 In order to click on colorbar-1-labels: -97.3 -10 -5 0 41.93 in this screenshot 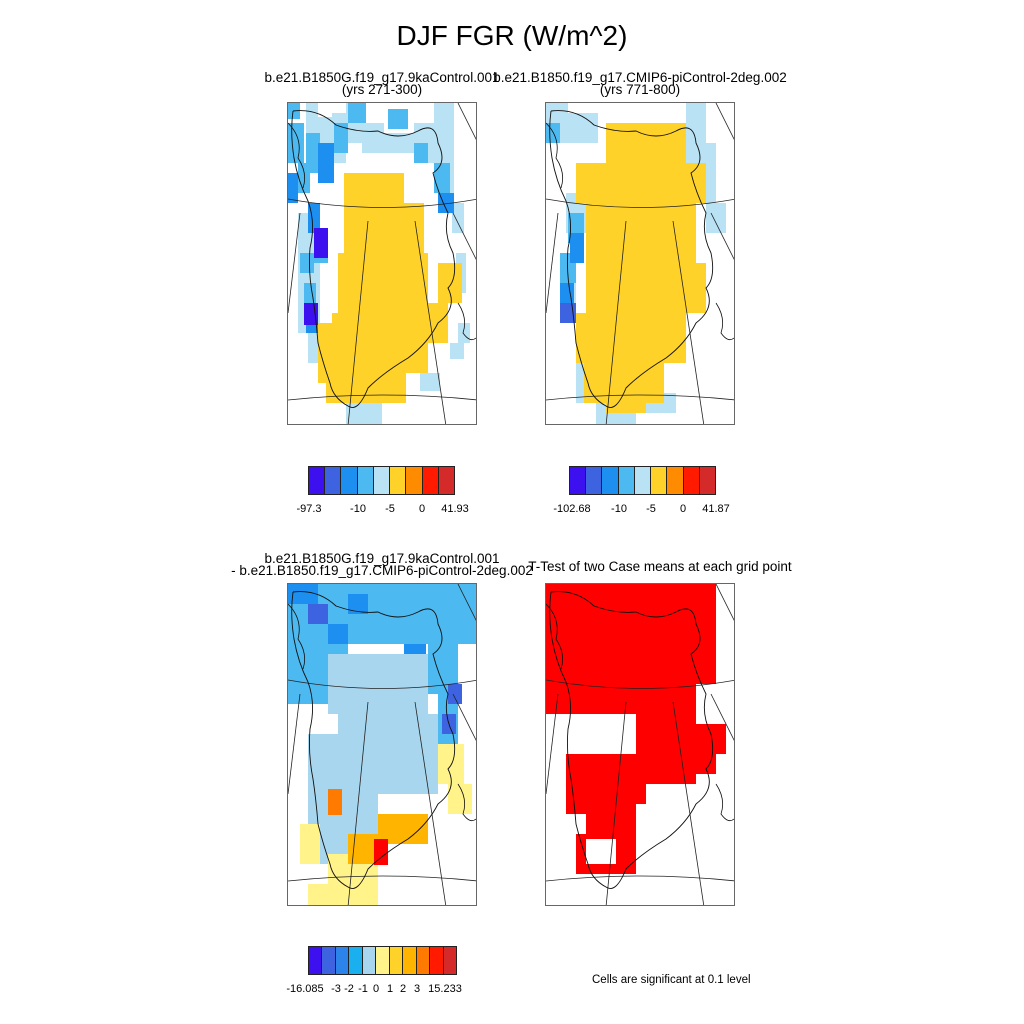, I will do `click(382, 510)`.